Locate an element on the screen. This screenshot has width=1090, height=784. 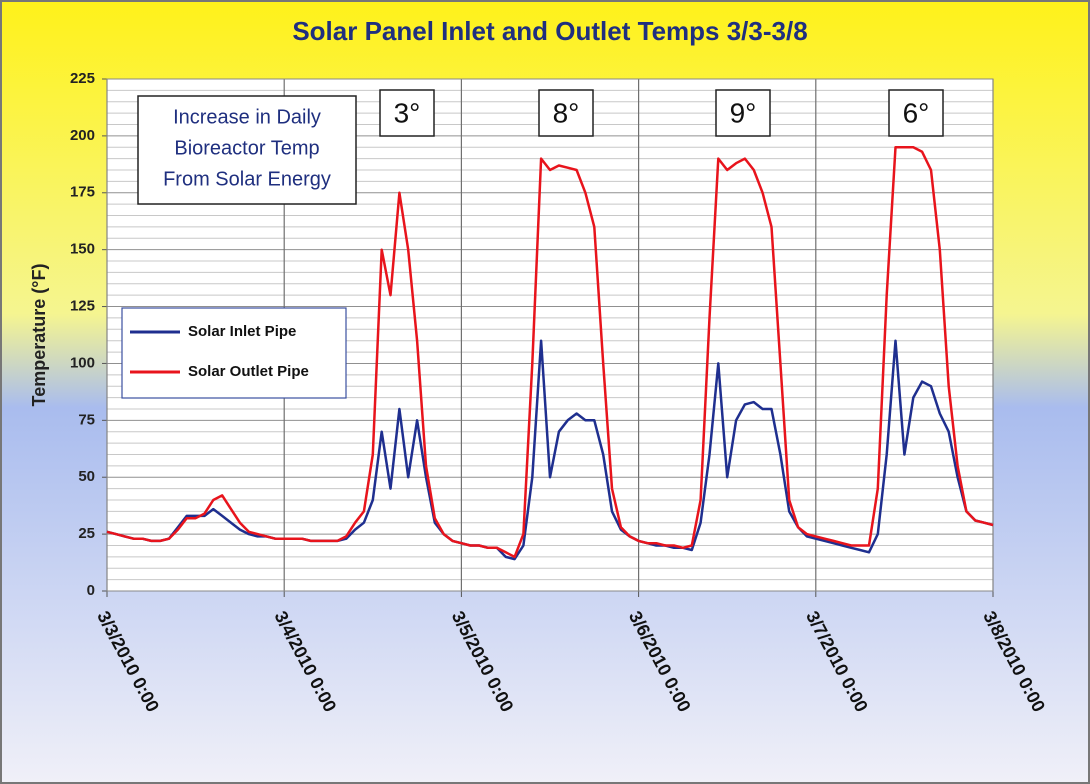
legend-box is located at coordinates (234, 353).